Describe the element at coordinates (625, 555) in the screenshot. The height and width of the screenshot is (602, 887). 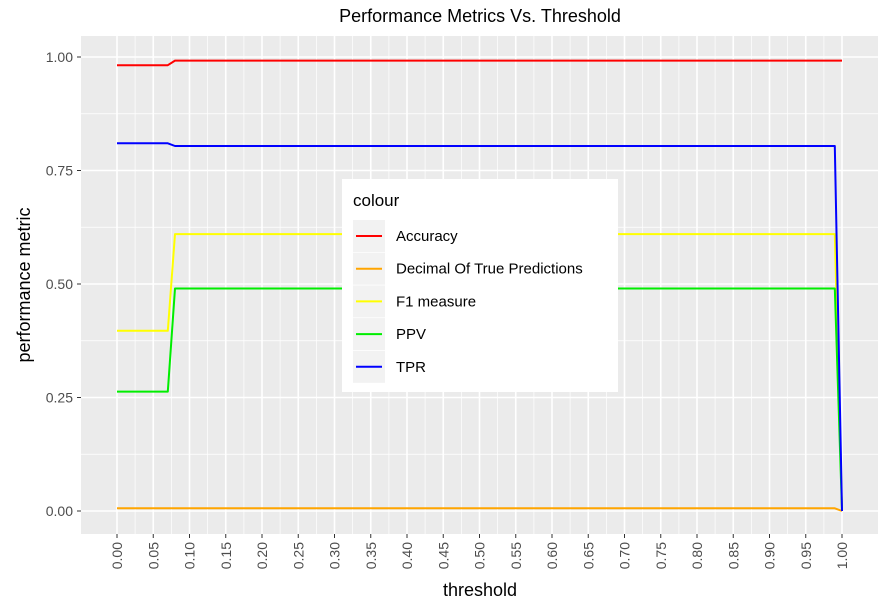
I see `x-tick-label: 0.70` at that location.